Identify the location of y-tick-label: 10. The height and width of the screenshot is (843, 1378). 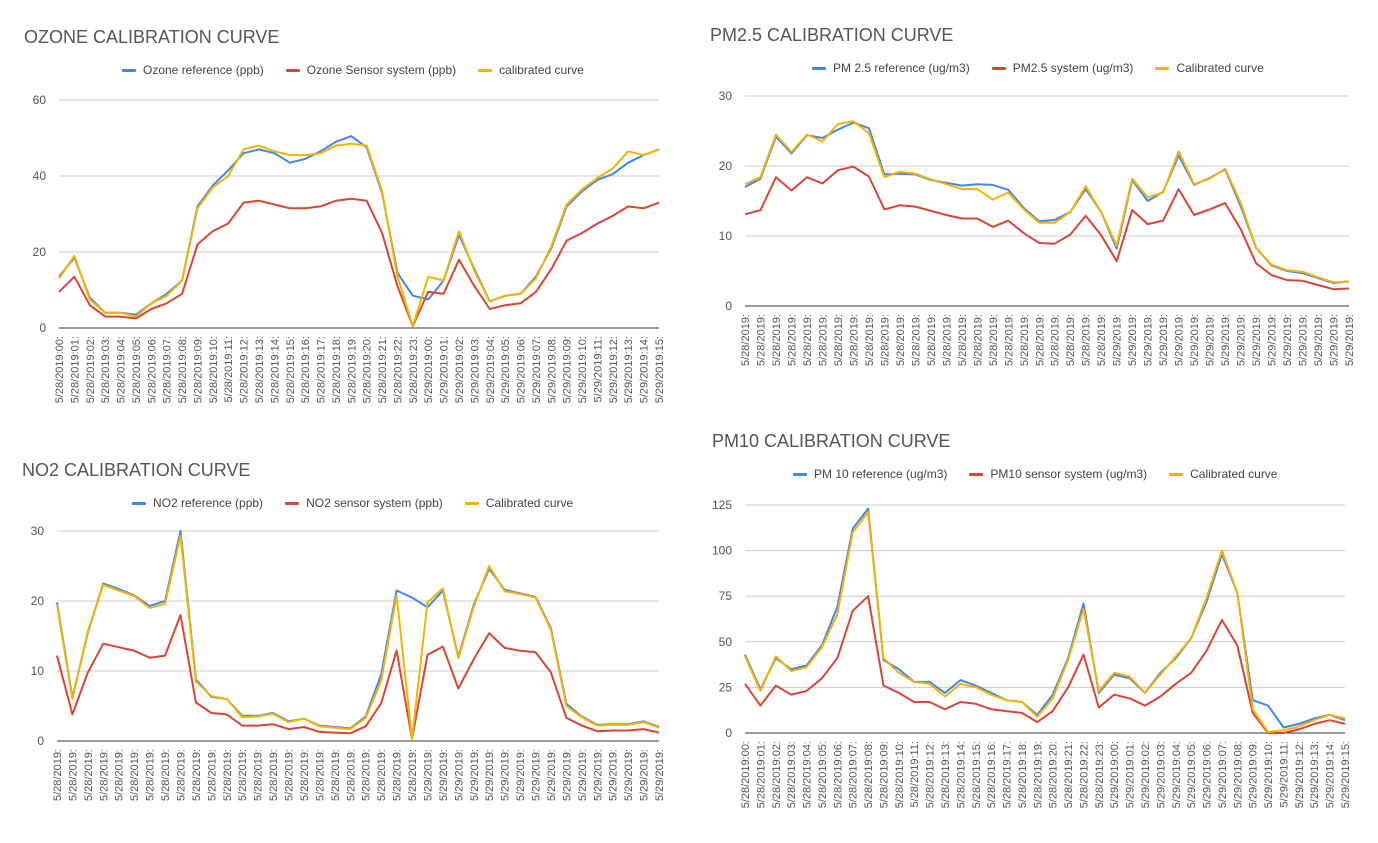
(726, 236).